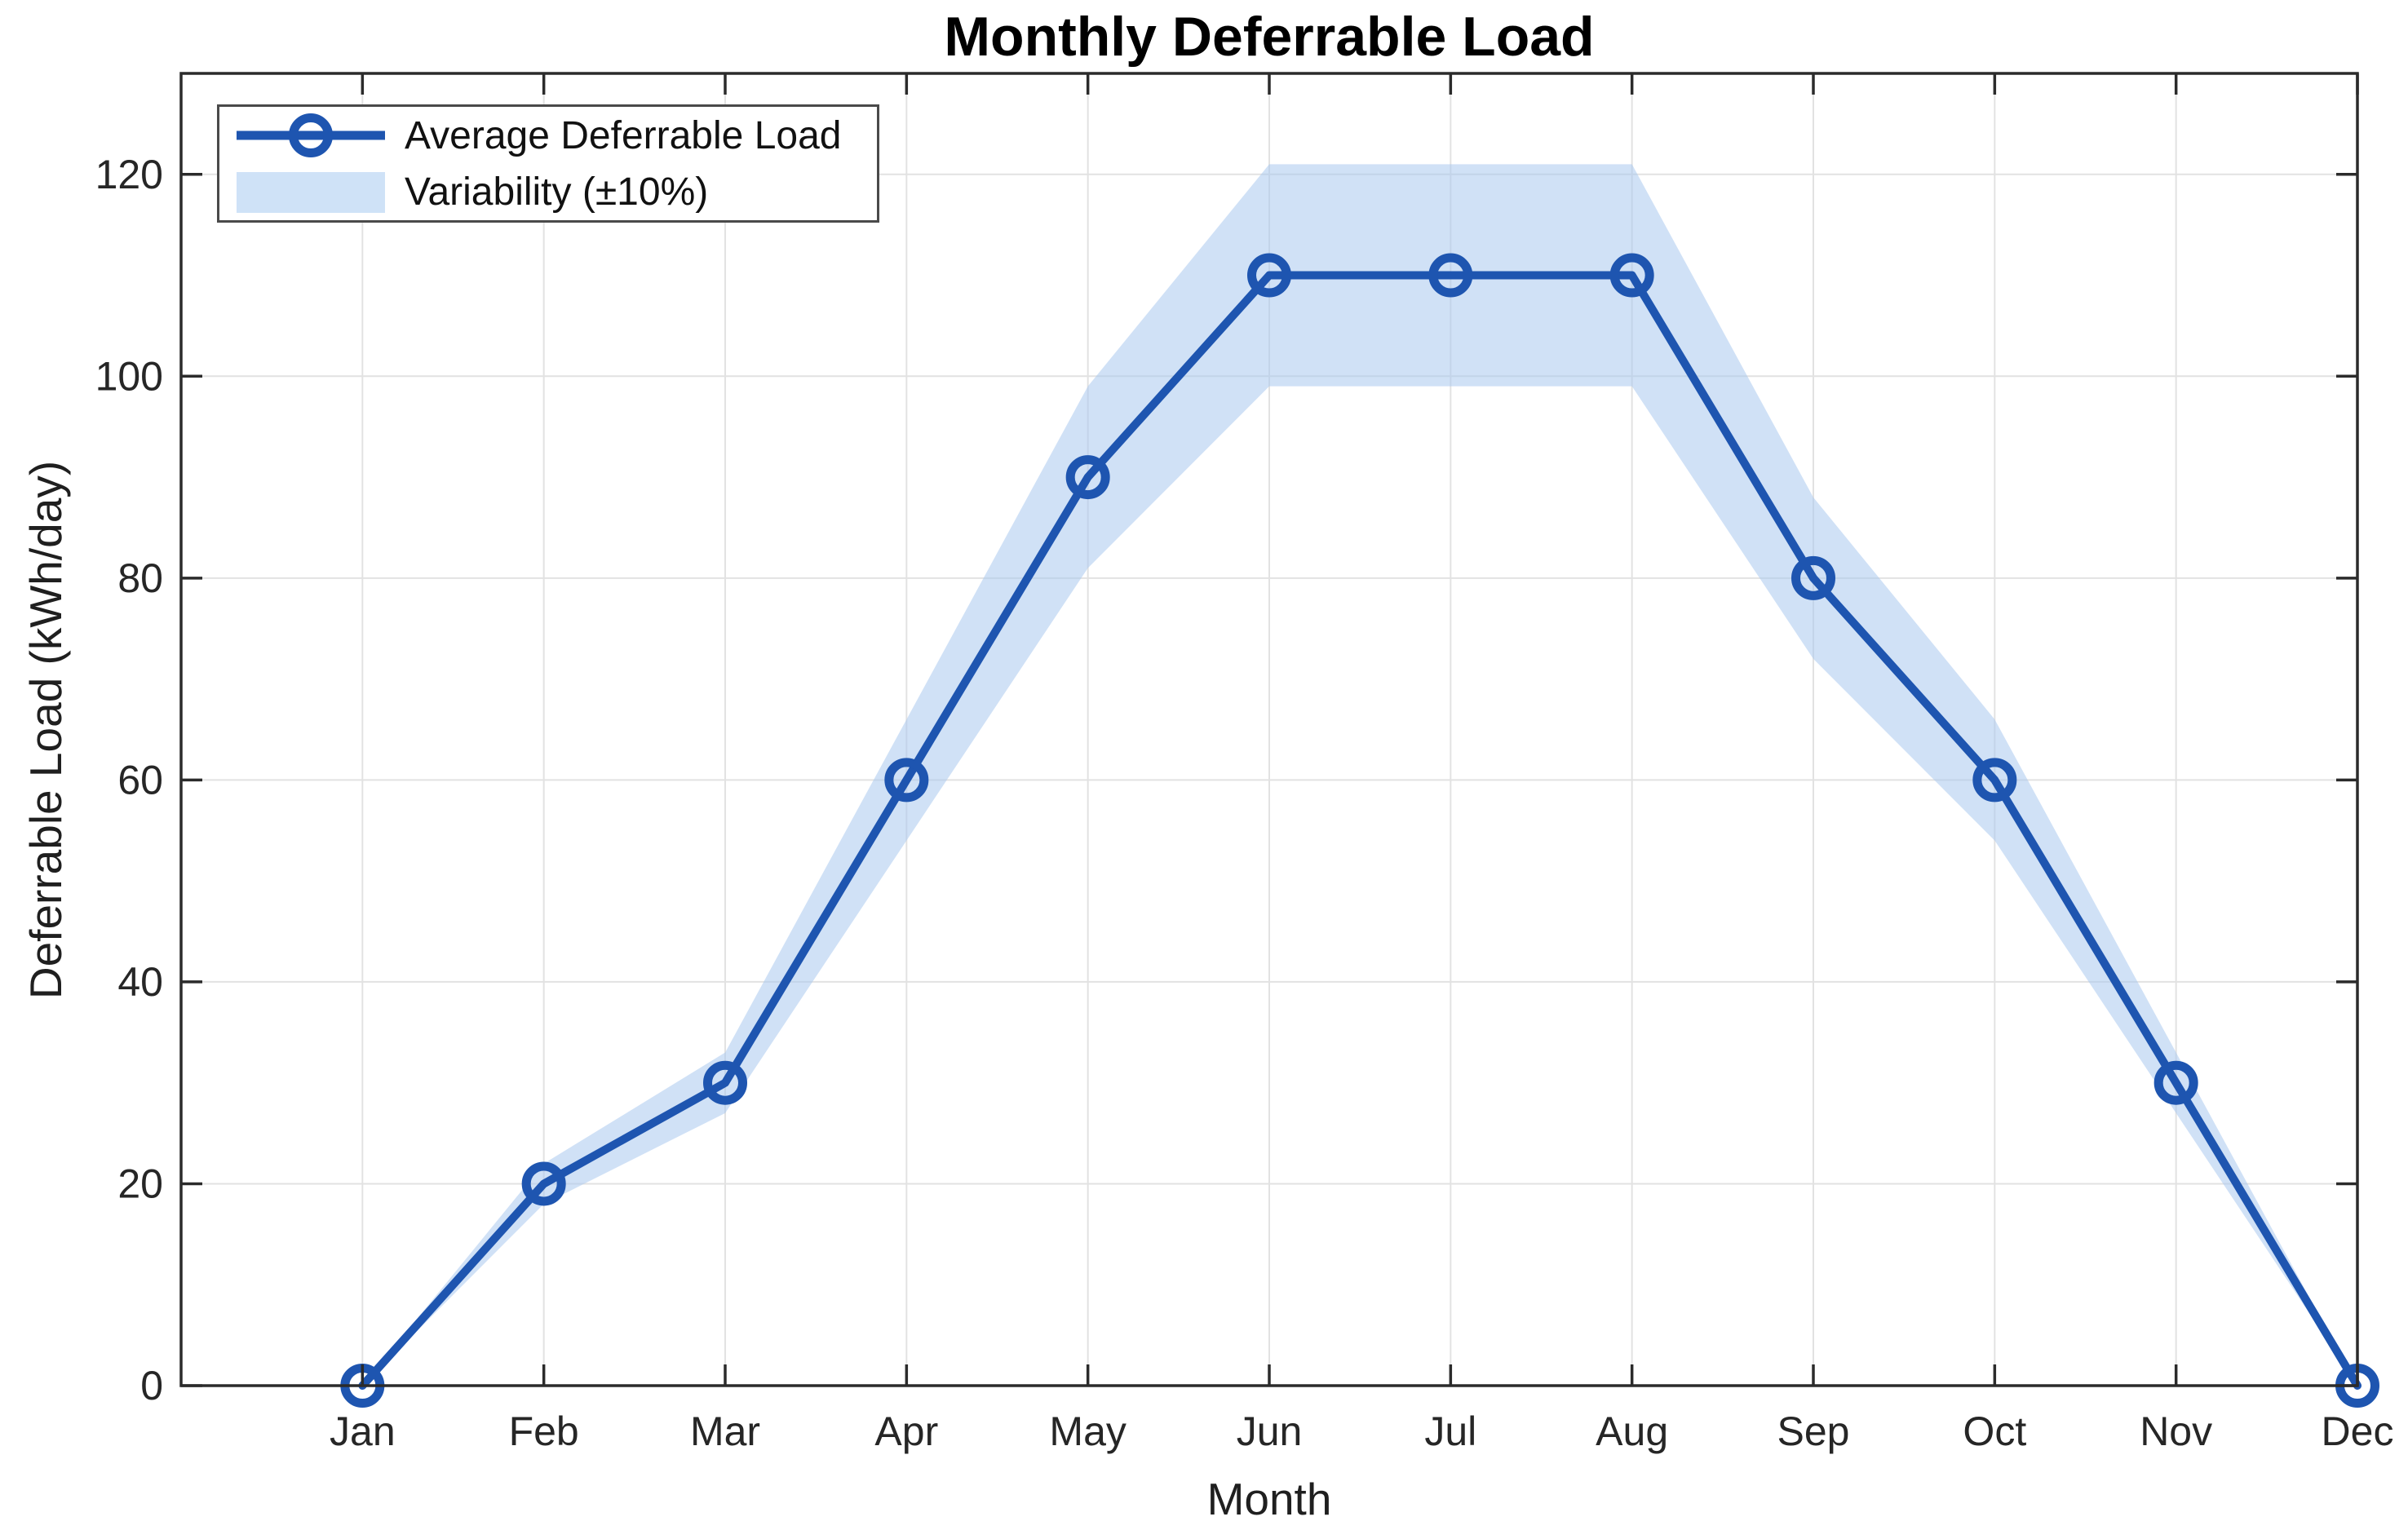  I want to click on x-tick-label: Mar, so click(725, 1431).